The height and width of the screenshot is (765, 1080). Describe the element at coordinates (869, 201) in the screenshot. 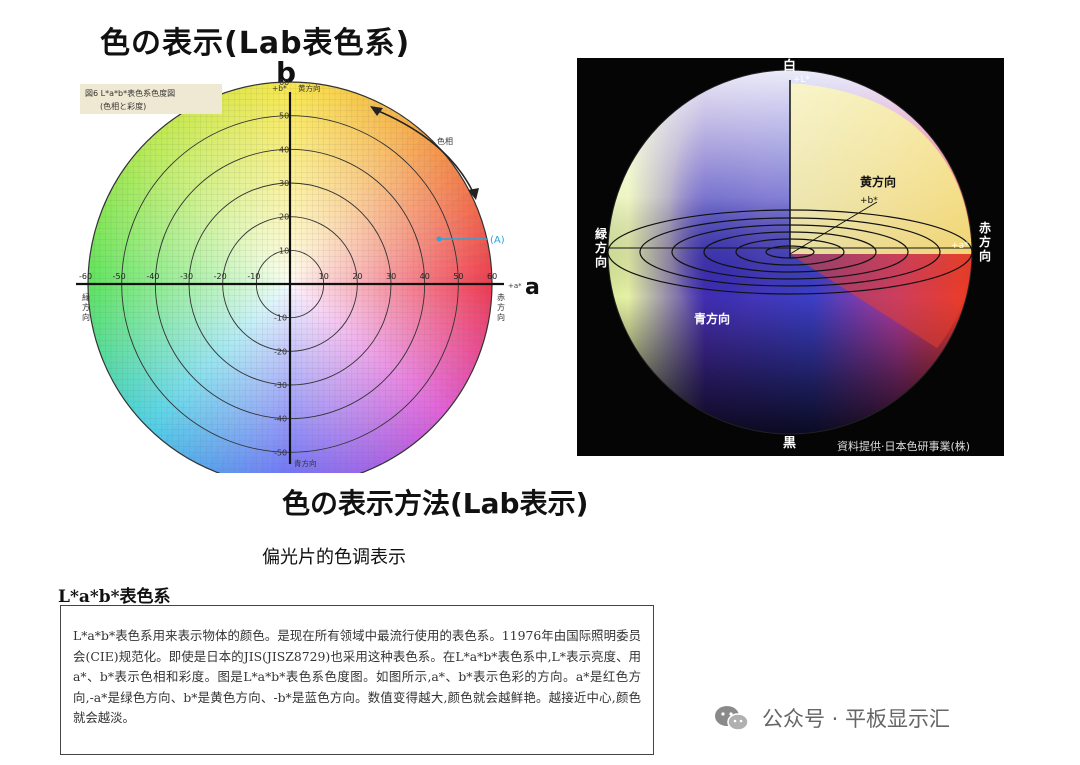

I see `b-plus-label-3d: +b*` at that location.